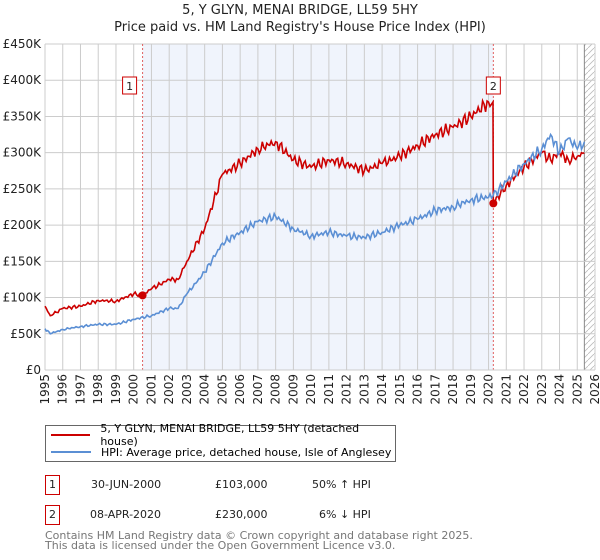  What do you see at coordinates (98, 389) in the screenshot?
I see `x-tick-label: 1998` at bounding box center [98, 389].